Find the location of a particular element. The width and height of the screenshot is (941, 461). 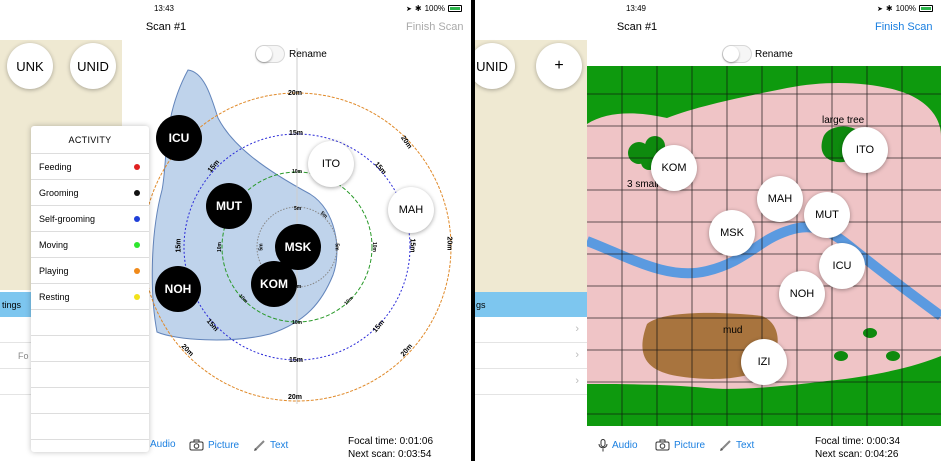

sidebar-header-label: gs is located at coordinates (481, 305).